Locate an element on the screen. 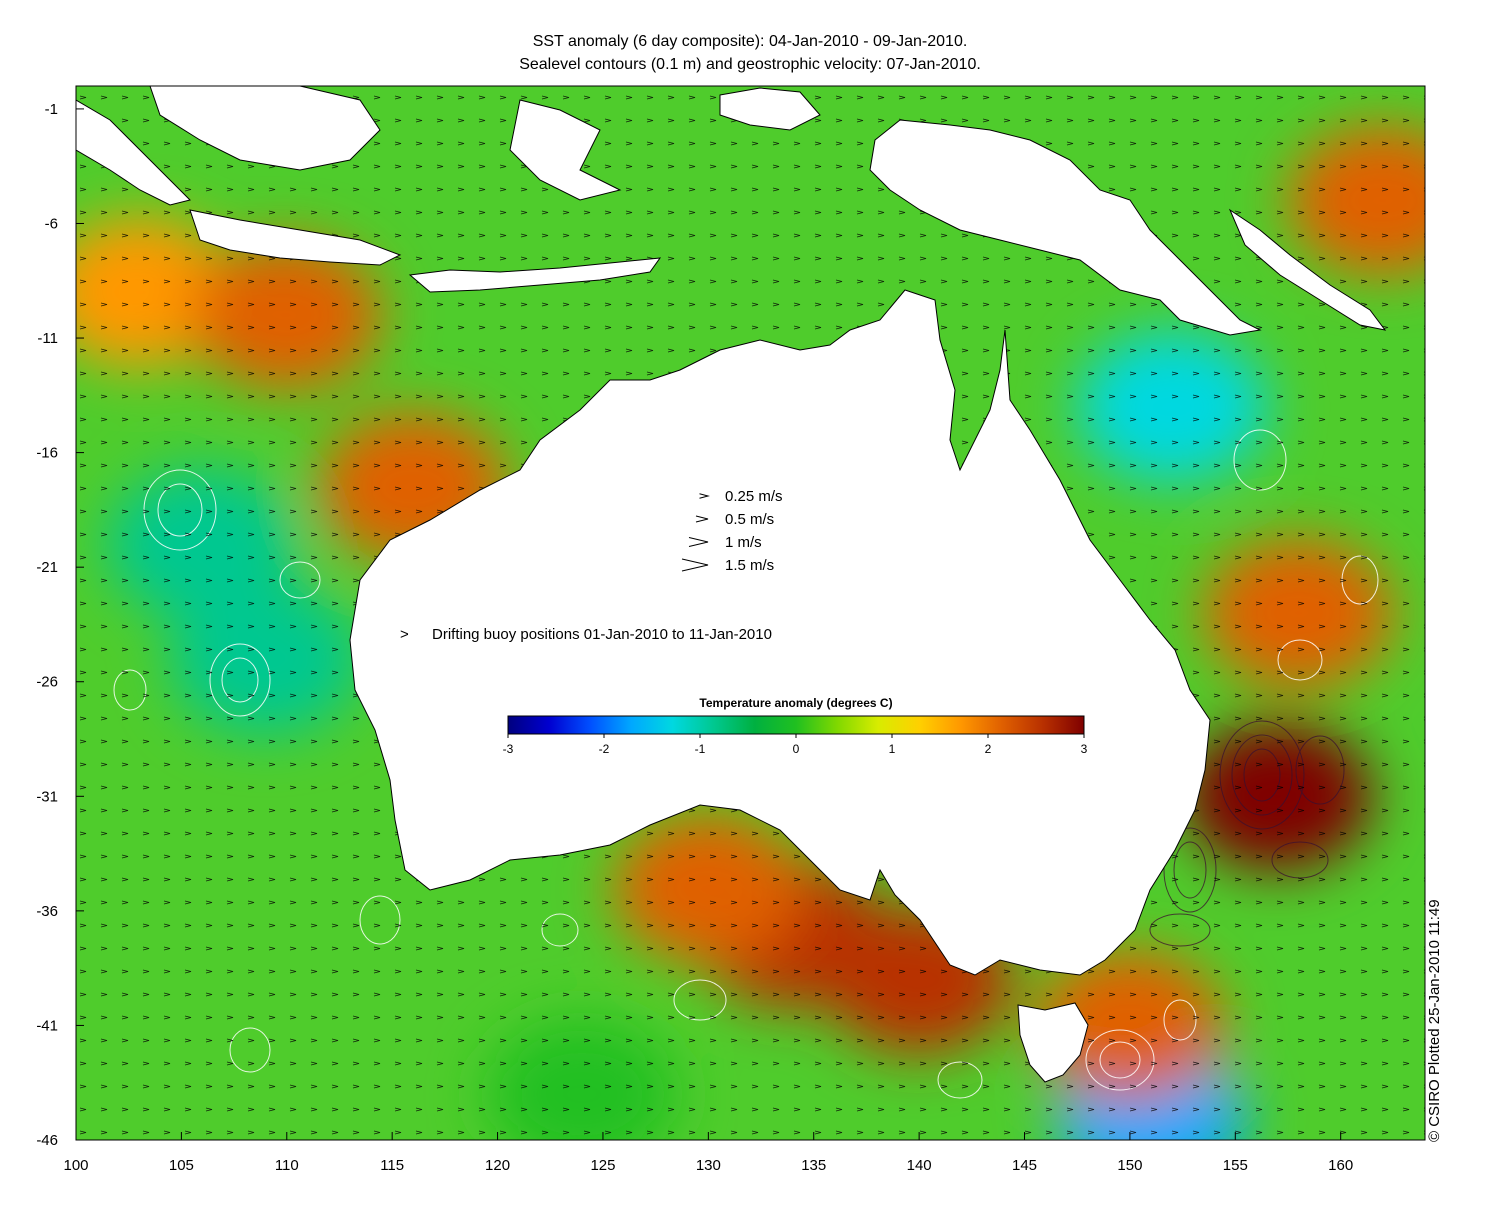 The height and width of the screenshot is (1225, 1500). x-tick-label: 110 is located at coordinates (287, 1165).